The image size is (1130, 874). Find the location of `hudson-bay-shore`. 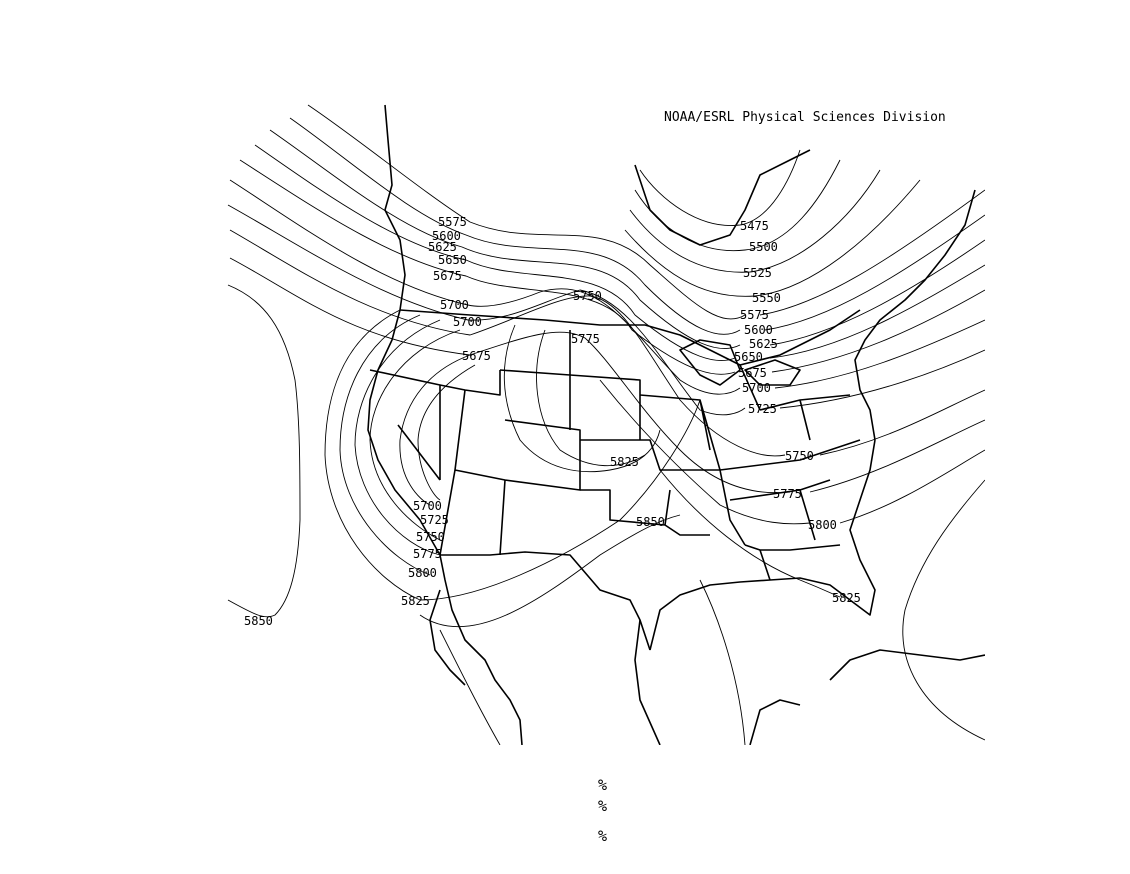

hudson-bay-shore is located at coordinates (722, 197).